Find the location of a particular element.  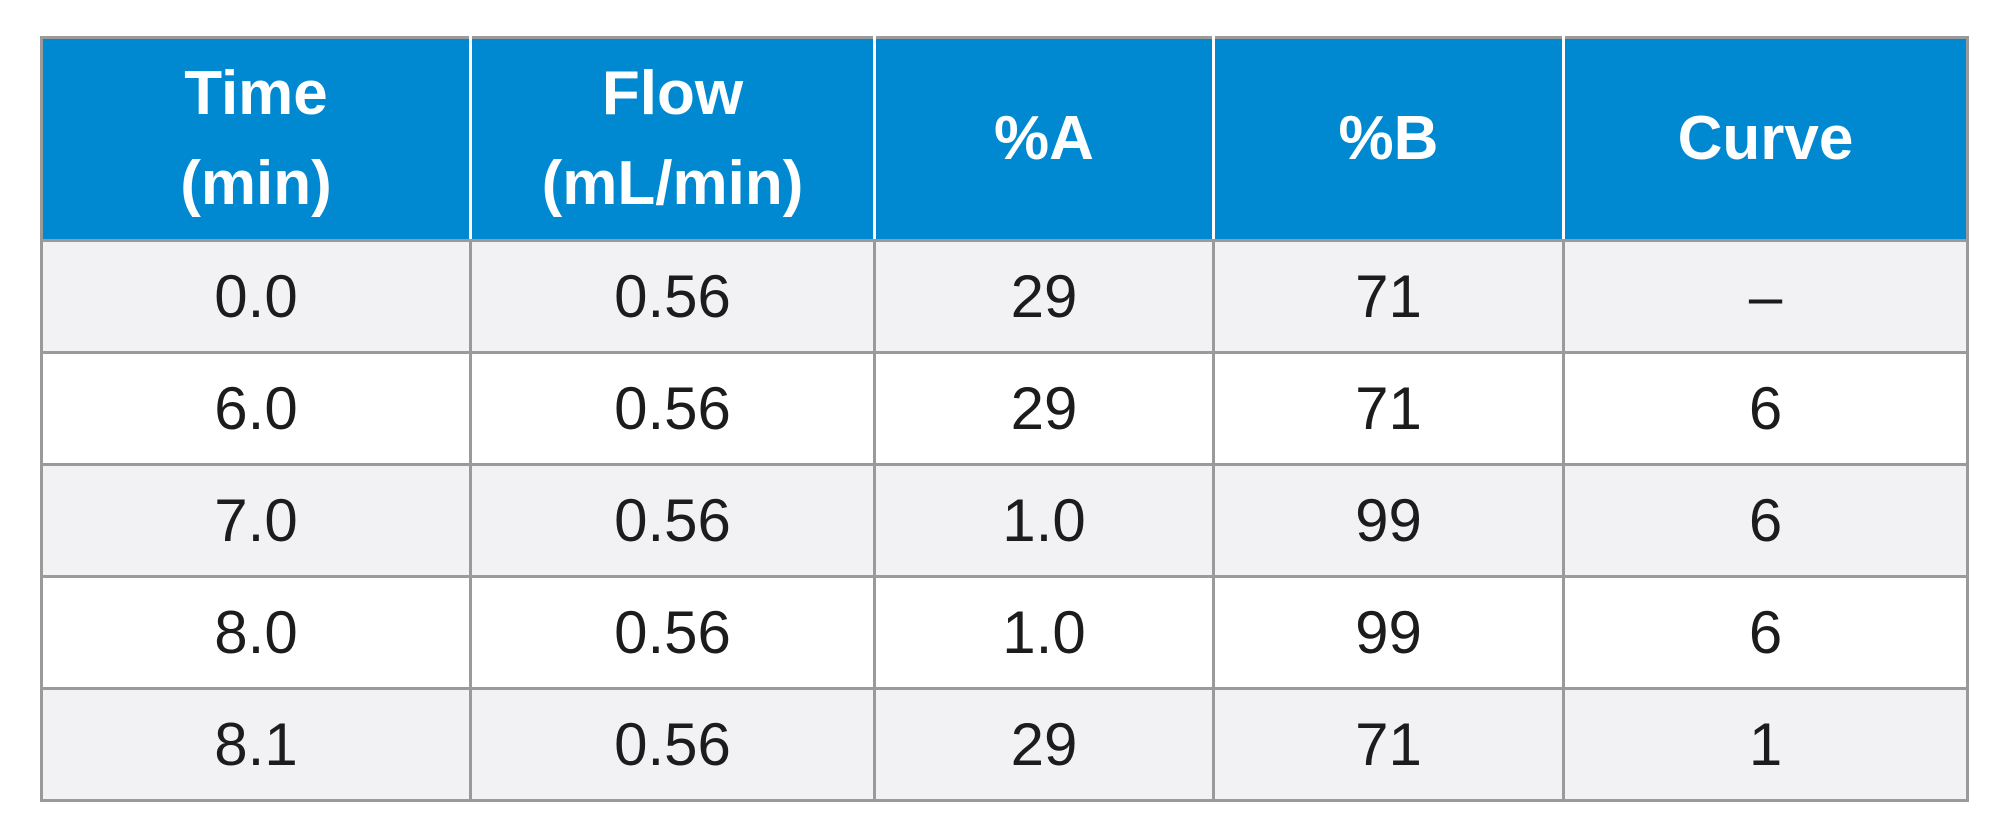

header-flow-line1: Flow is located at coordinates (672, 93).